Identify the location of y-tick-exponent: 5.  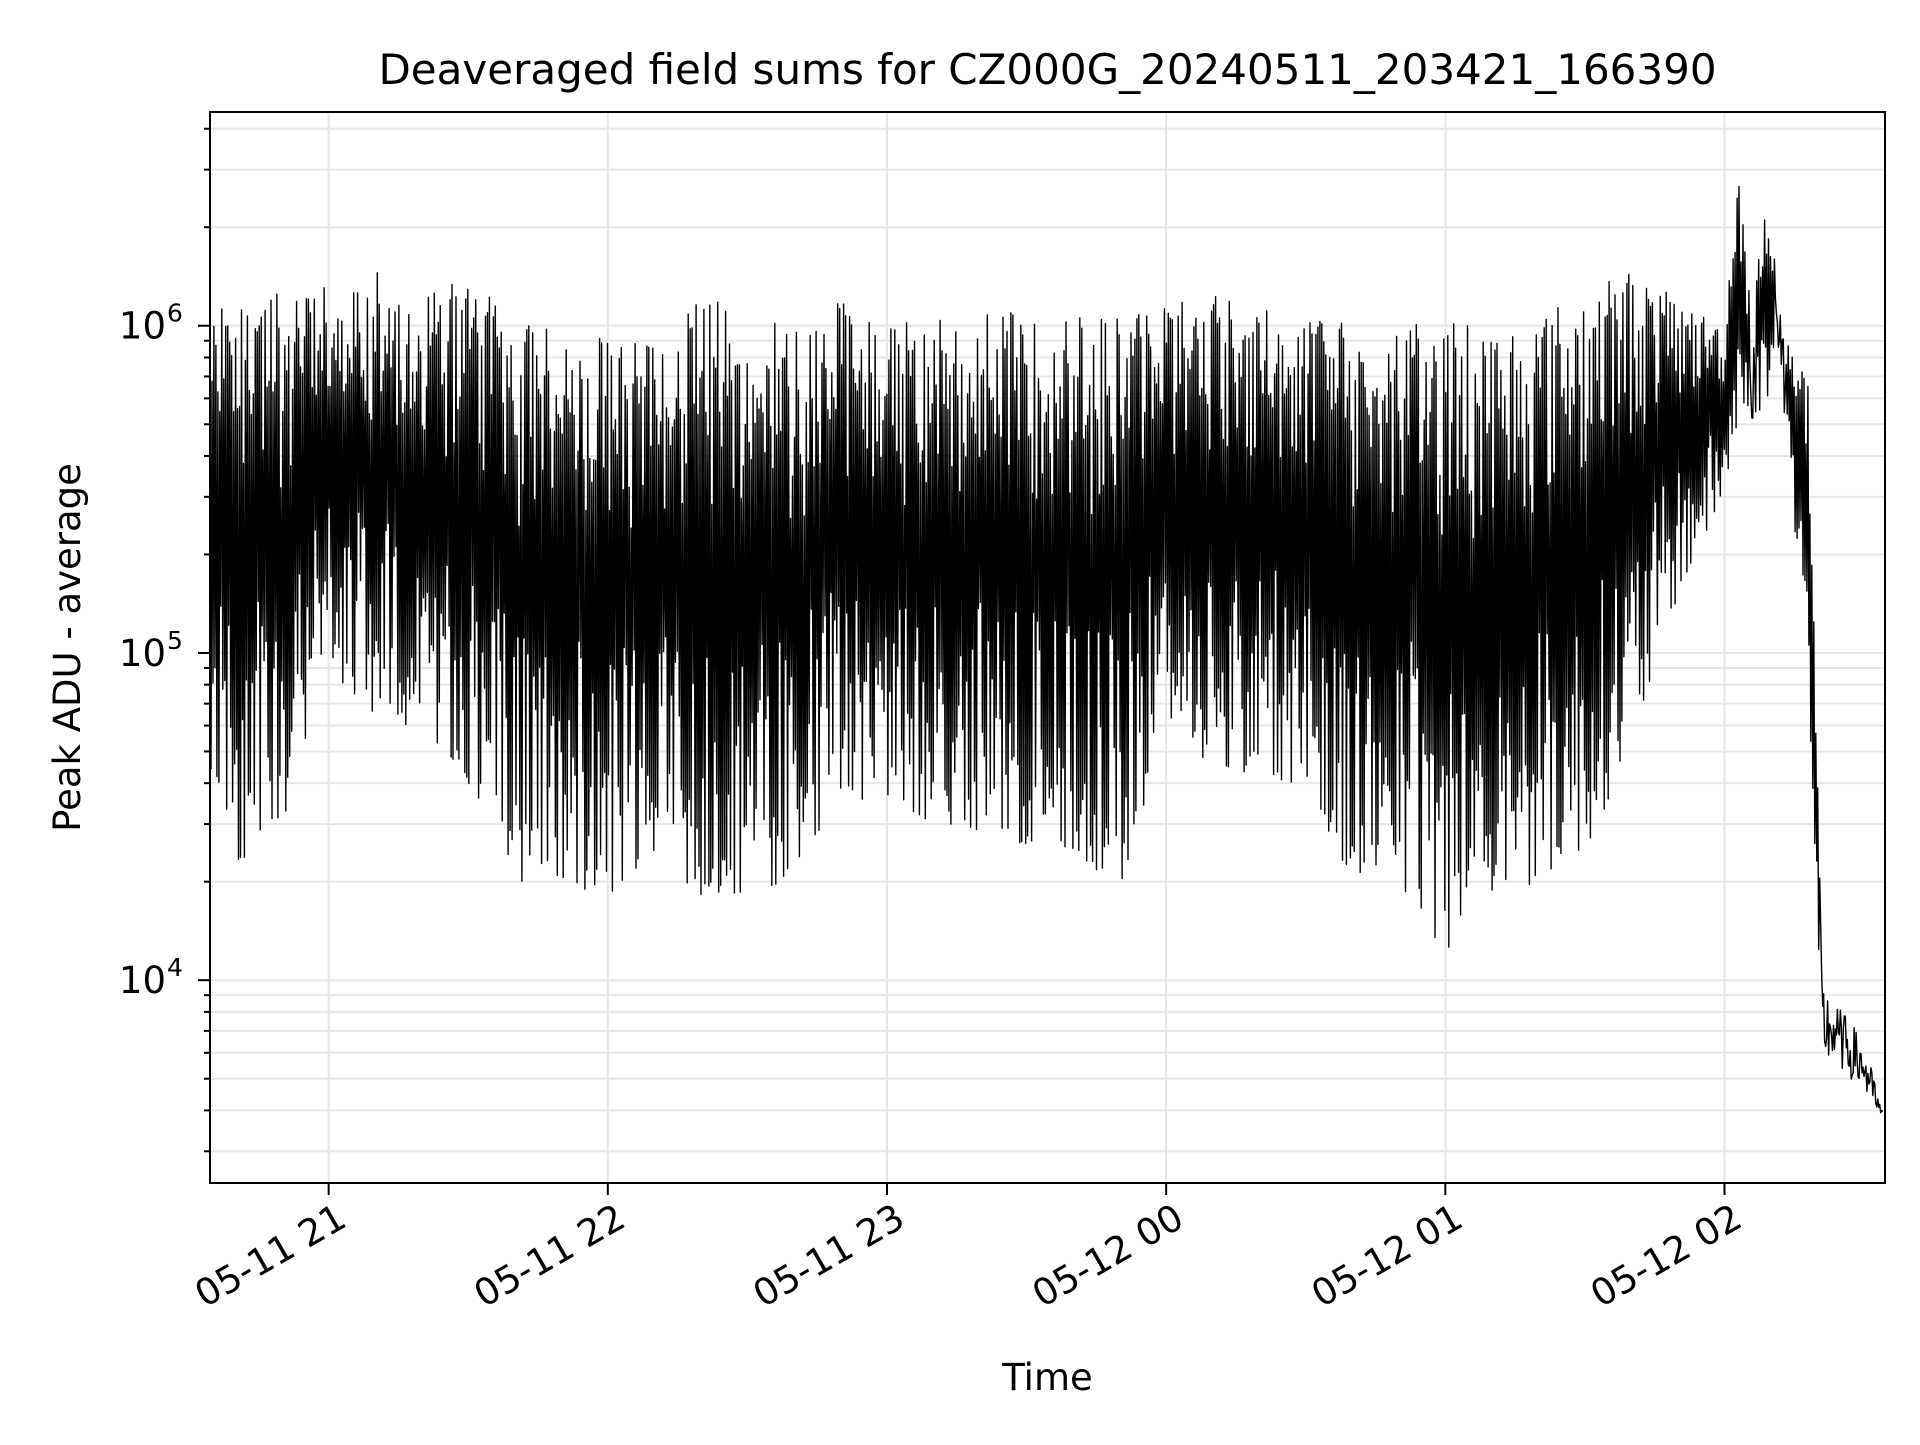
(175, 640).